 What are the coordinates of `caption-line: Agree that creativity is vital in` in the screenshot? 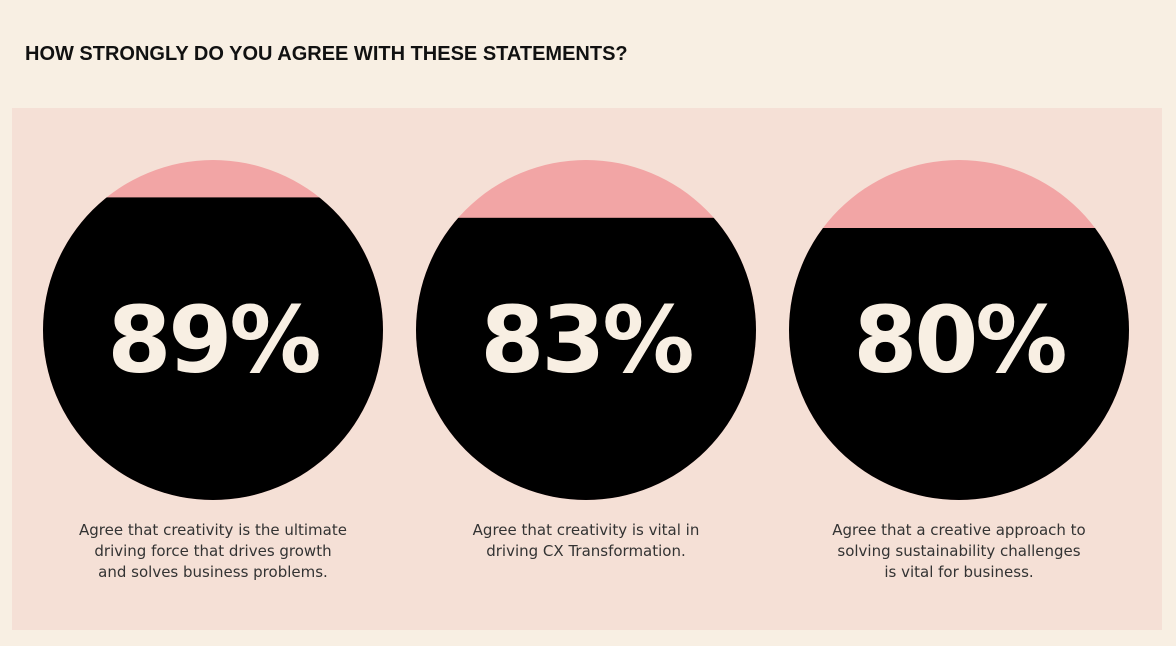 It's located at (586, 530).